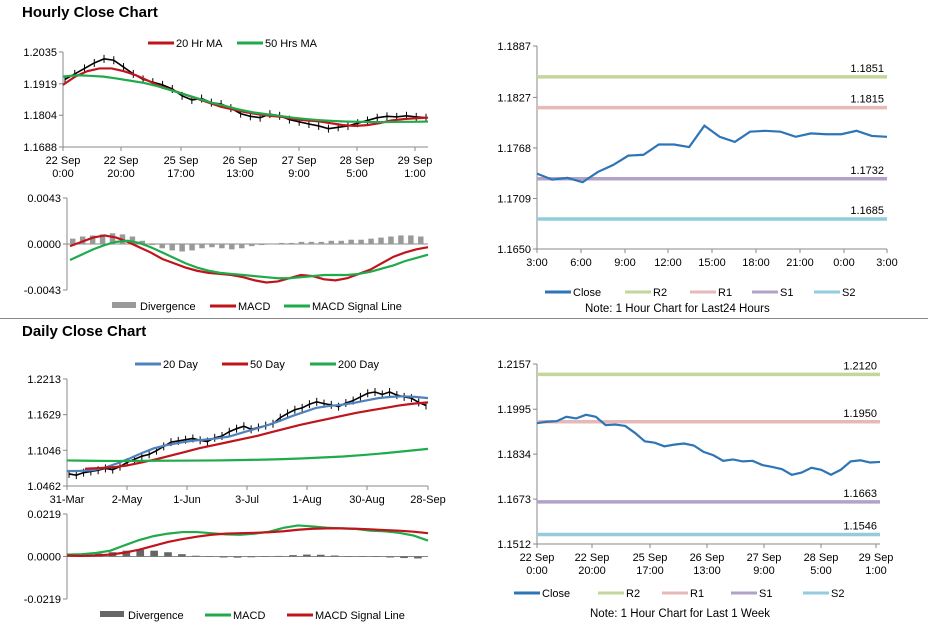  What do you see at coordinates (267, 365) in the screenshot?
I see `legend-label: 50 Day` at bounding box center [267, 365].